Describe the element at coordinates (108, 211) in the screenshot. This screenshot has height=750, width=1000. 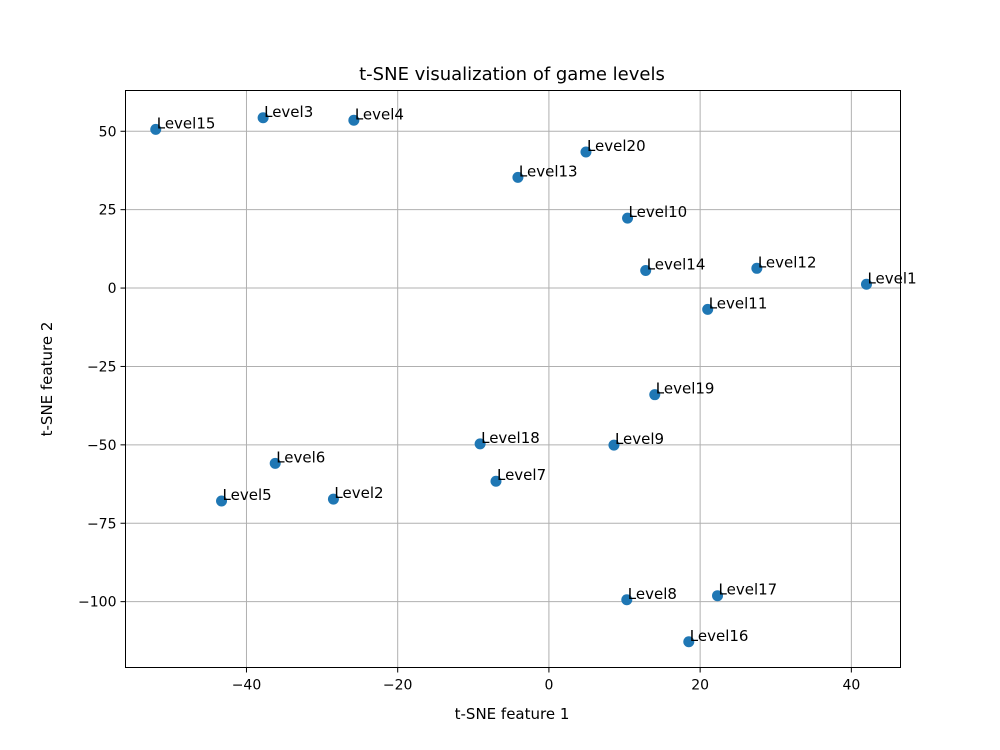
I see `y-tick-label: 25` at that location.